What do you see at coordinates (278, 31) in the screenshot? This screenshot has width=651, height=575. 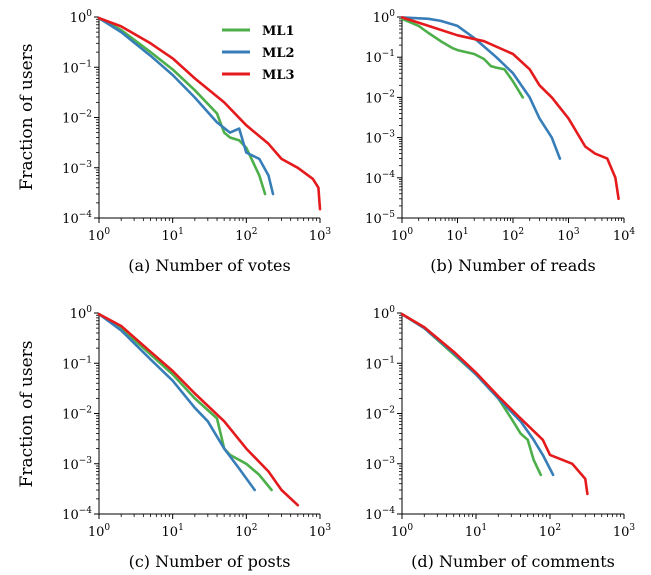 I see `legend-label-ml1: ML1` at bounding box center [278, 31].